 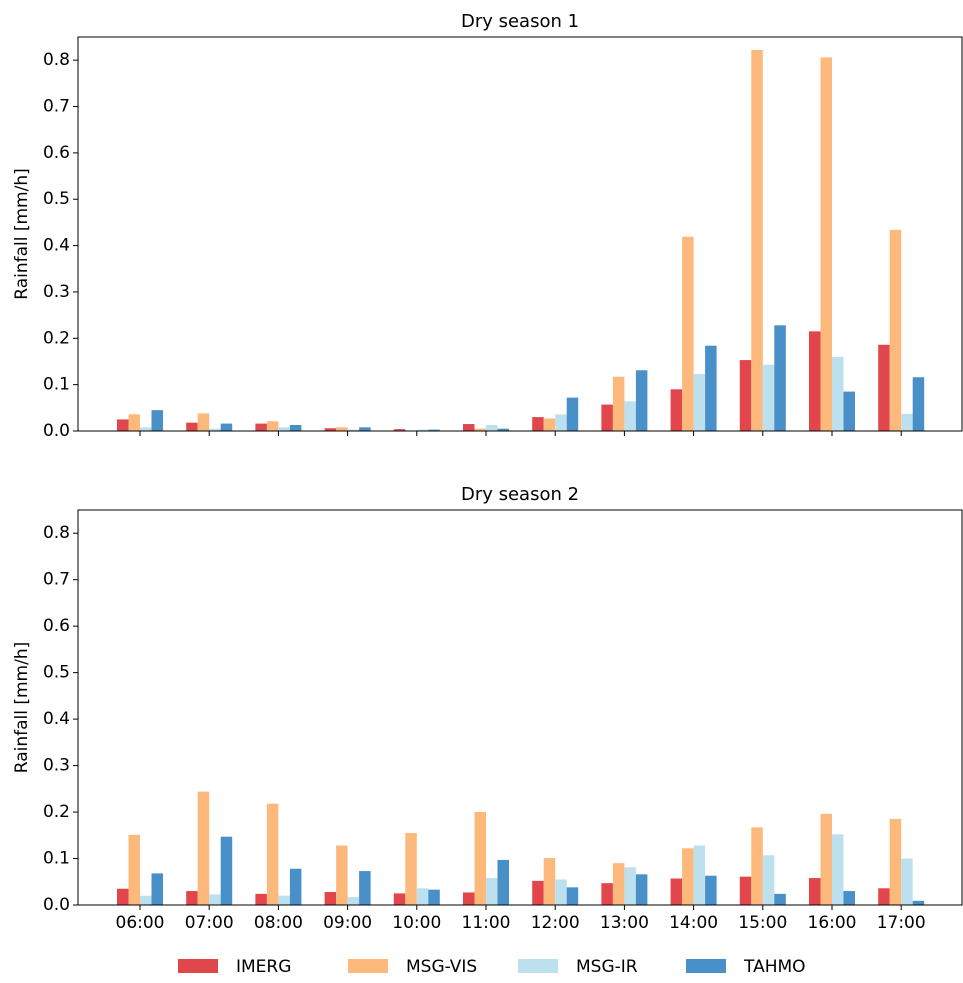 I want to click on x-tick-label: 16:00, so click(x=832, y=923).